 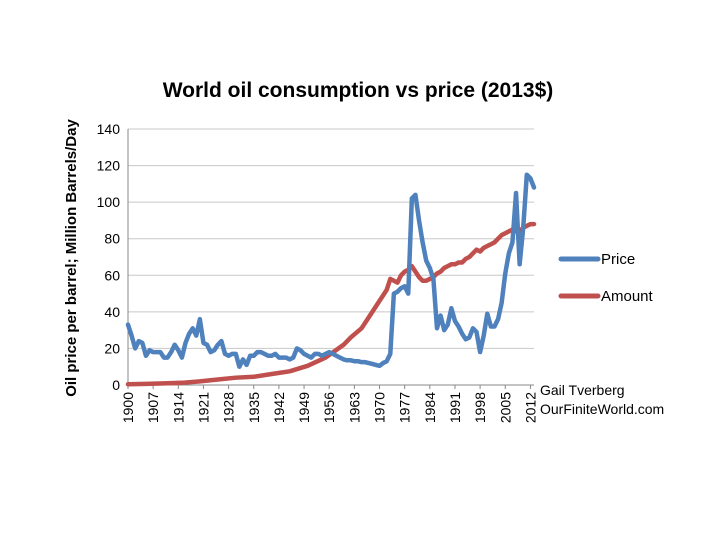 What do you see at coordinates (627, 296) in the screenshot?
I see `legend-label-amount: Amount` at bounding box center [627, 296].